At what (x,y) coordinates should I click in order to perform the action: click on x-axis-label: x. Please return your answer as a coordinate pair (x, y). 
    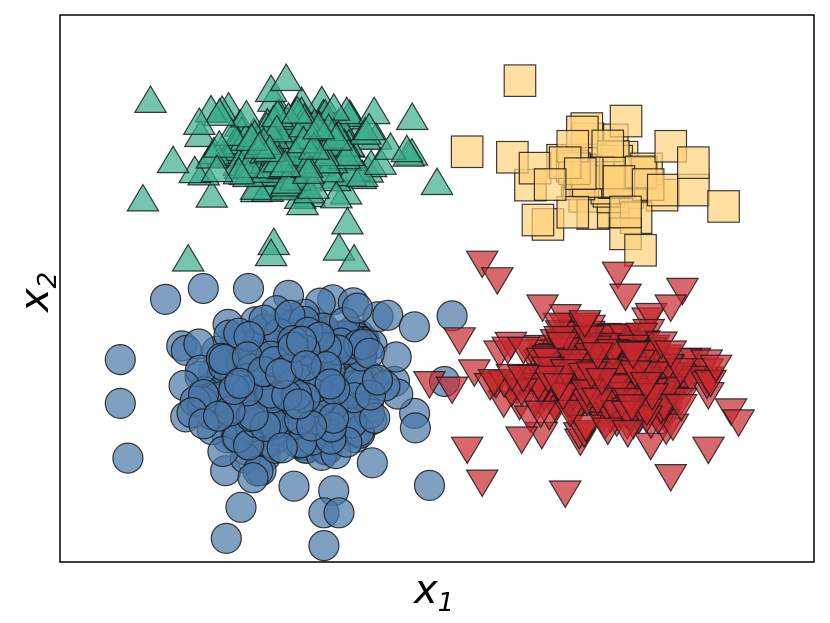
    Looking at the image, I should click on (425, 590).